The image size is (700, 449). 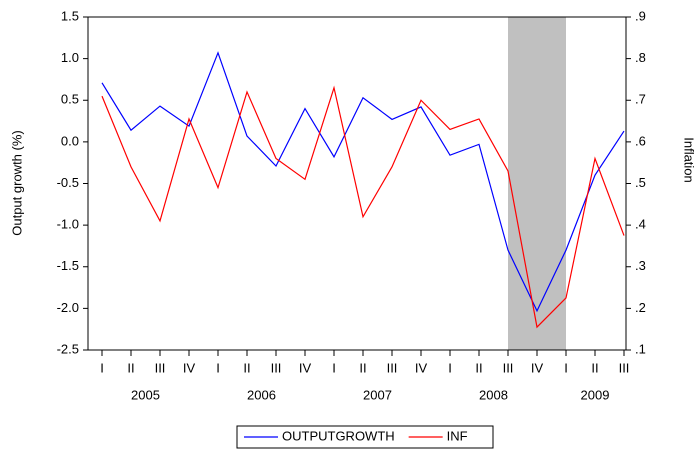 I want to click on year-label: 2009, so click(x=595, y=394).